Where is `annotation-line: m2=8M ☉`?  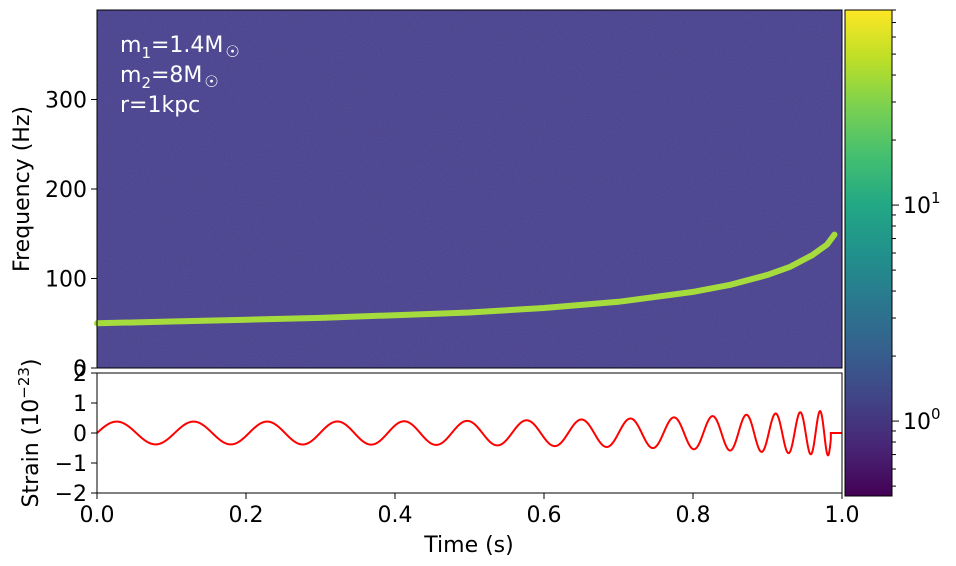 annotation-line: m2=8M ☉ is located at coordinates (169, 77).